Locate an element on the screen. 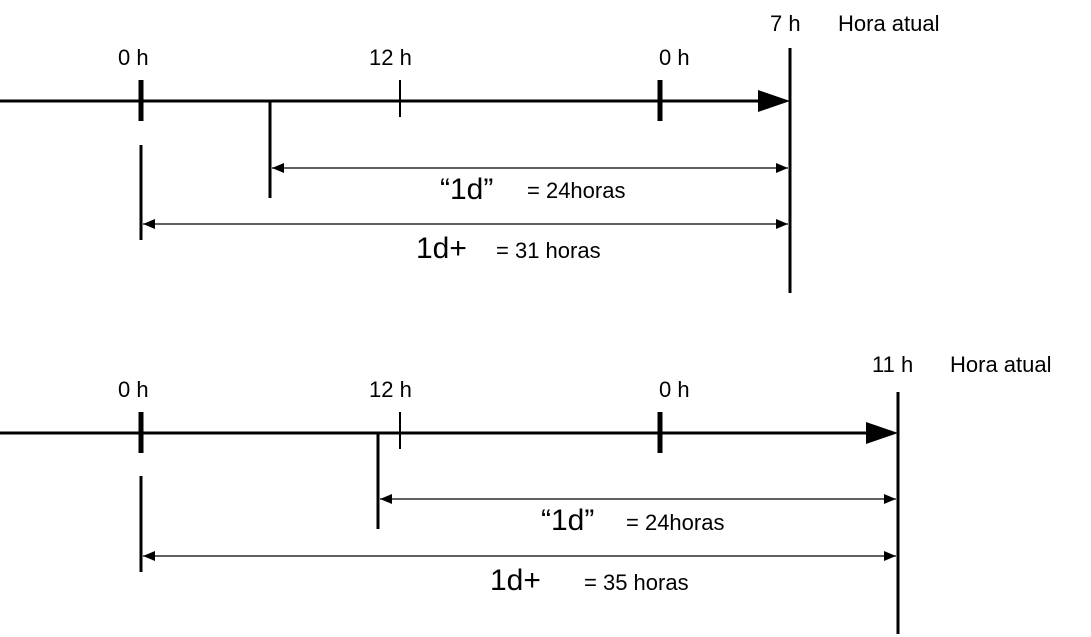 This screenshot has width=1091, height=637. current-hour-value: 7 h is located at coordinates (785, 23).